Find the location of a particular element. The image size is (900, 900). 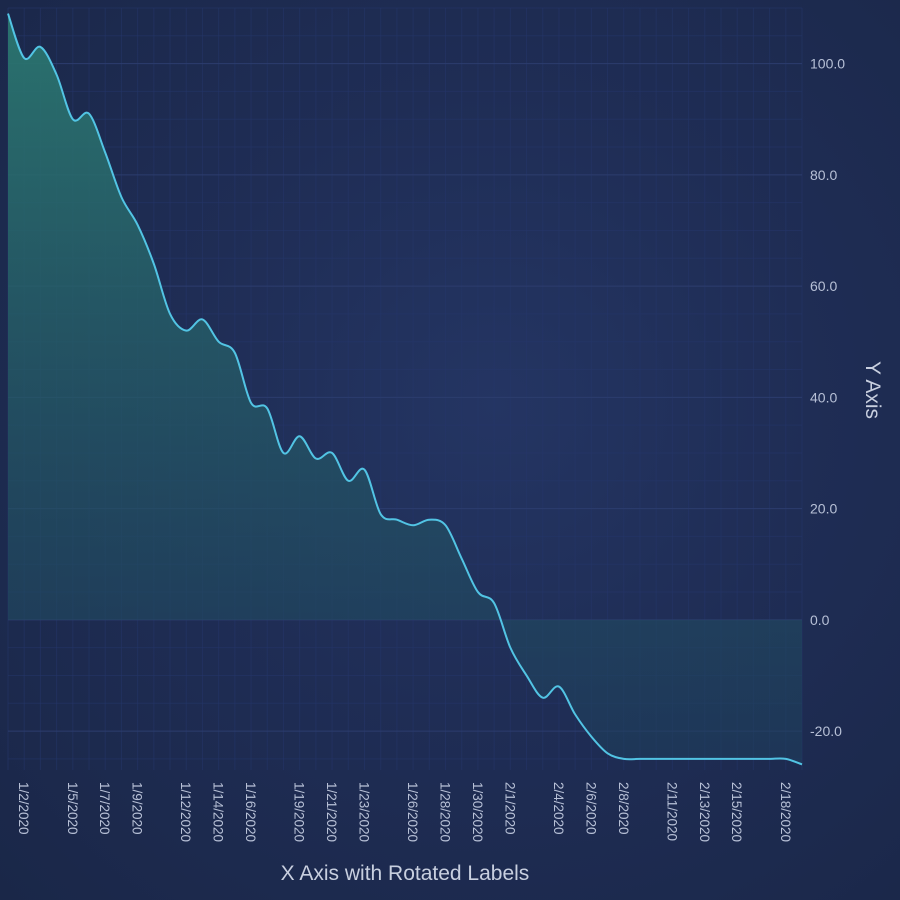

x-tick-label: 1/9/2020 is located at coordinates (137, 808).